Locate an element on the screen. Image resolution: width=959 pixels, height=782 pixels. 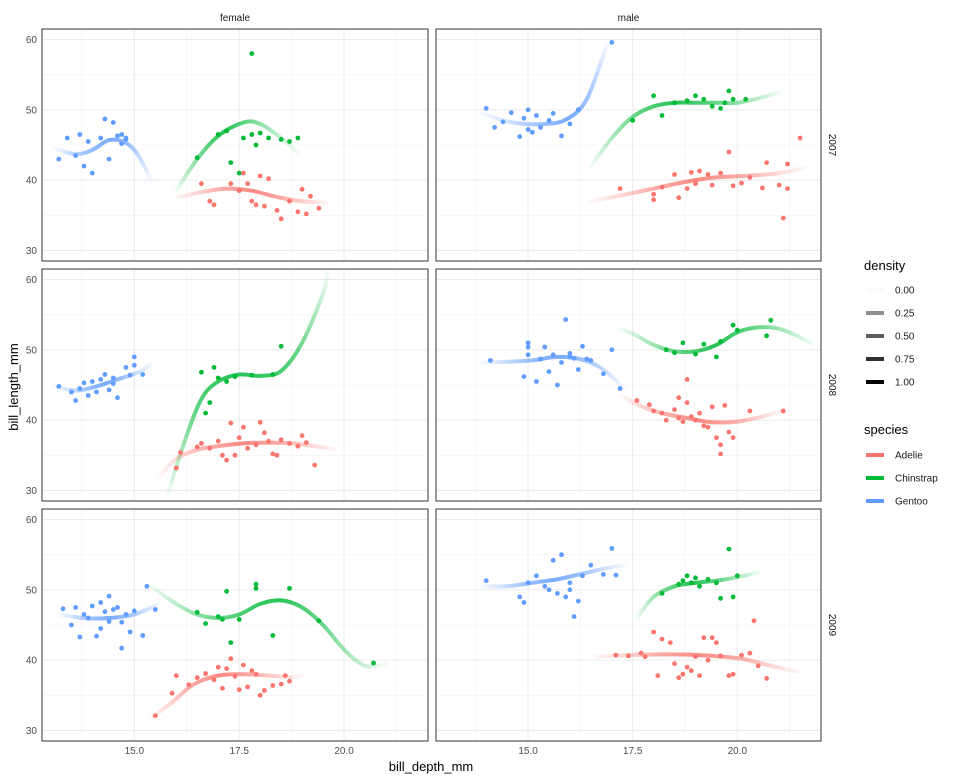
panel-border is located at coordinates (235, 145).